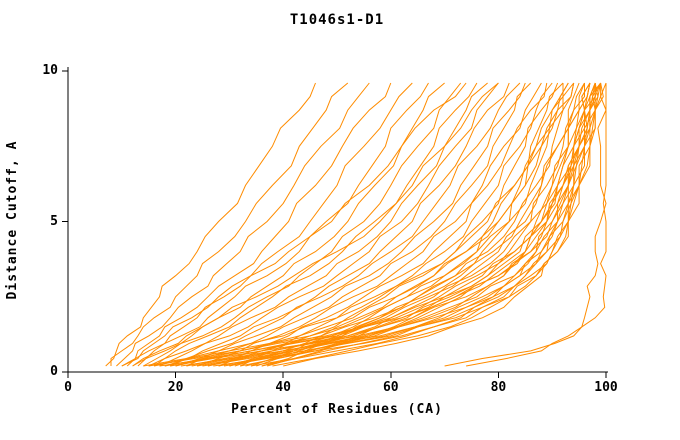  I want to click on x-tick-label: 80, so click(498, 387).